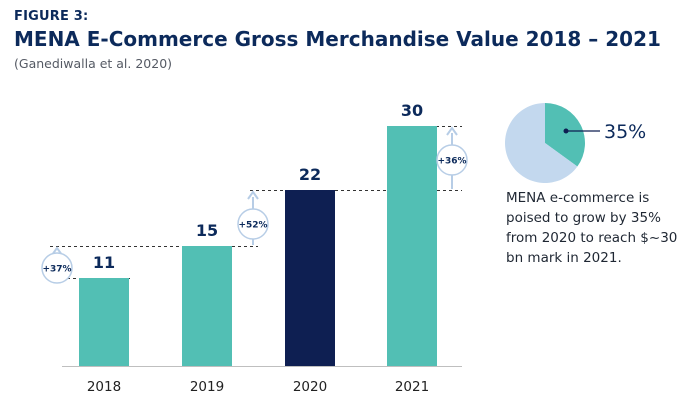 This screenshot has width=692, height=408. I want to click on x-tick-label-2021: 2021, so click(412, 387).